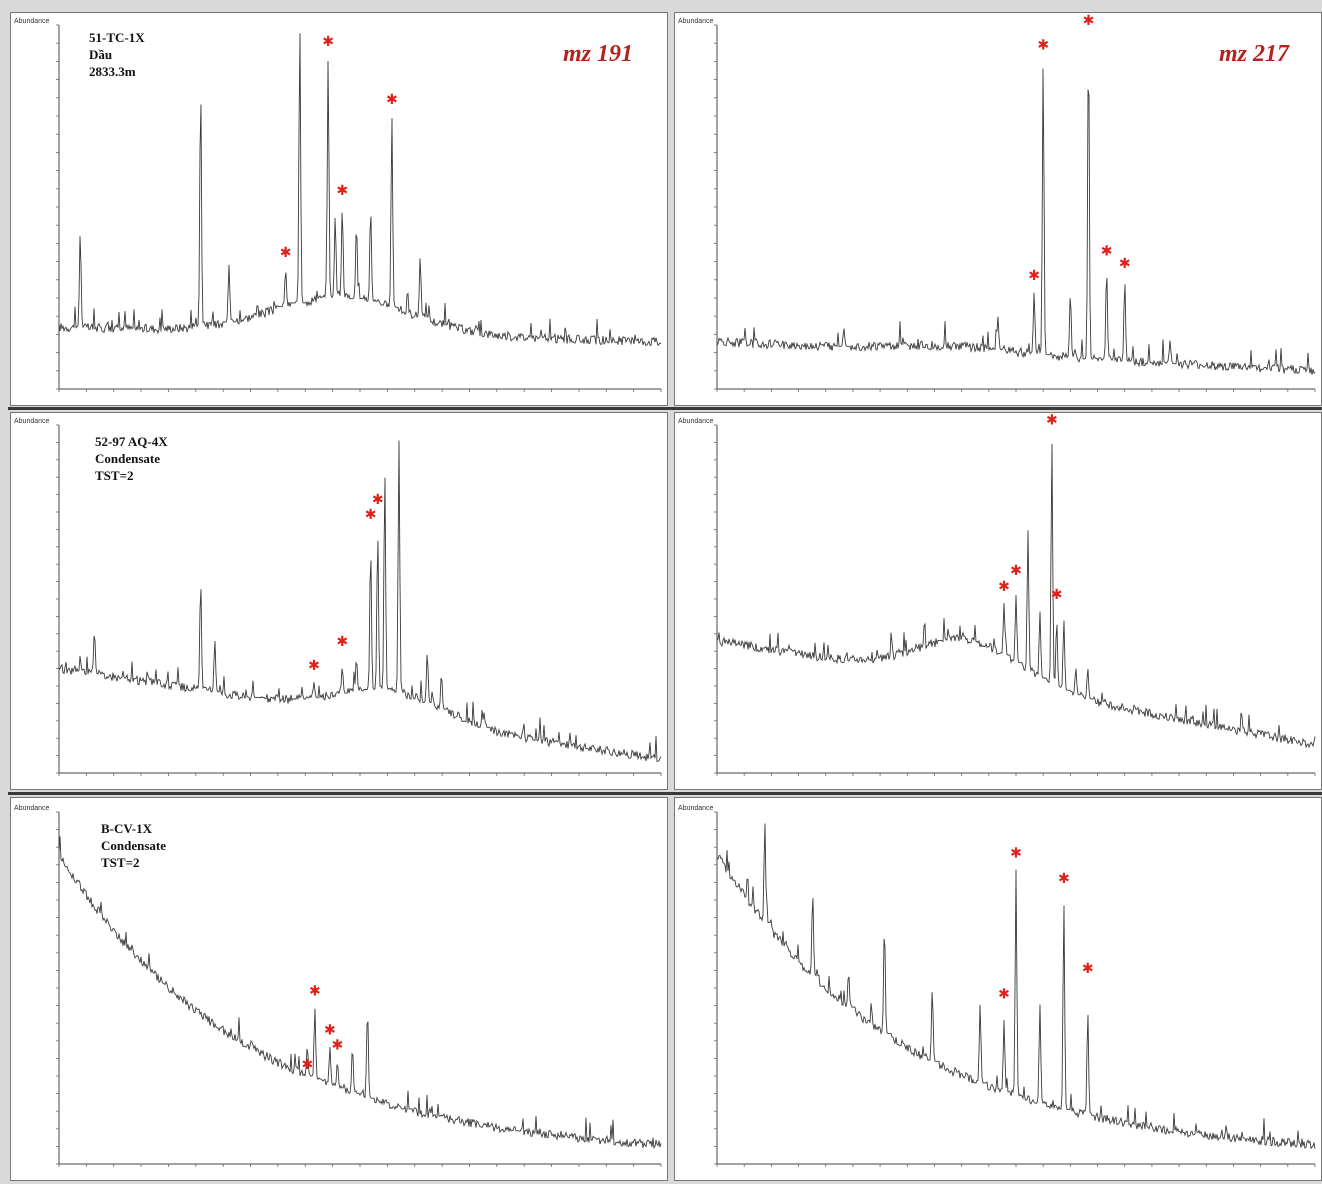 This screenshot has width=1322, height=1184. I want to click on chromatogram-svg-middle-right: Abundance✱✱✱✱, so click(997, 594).